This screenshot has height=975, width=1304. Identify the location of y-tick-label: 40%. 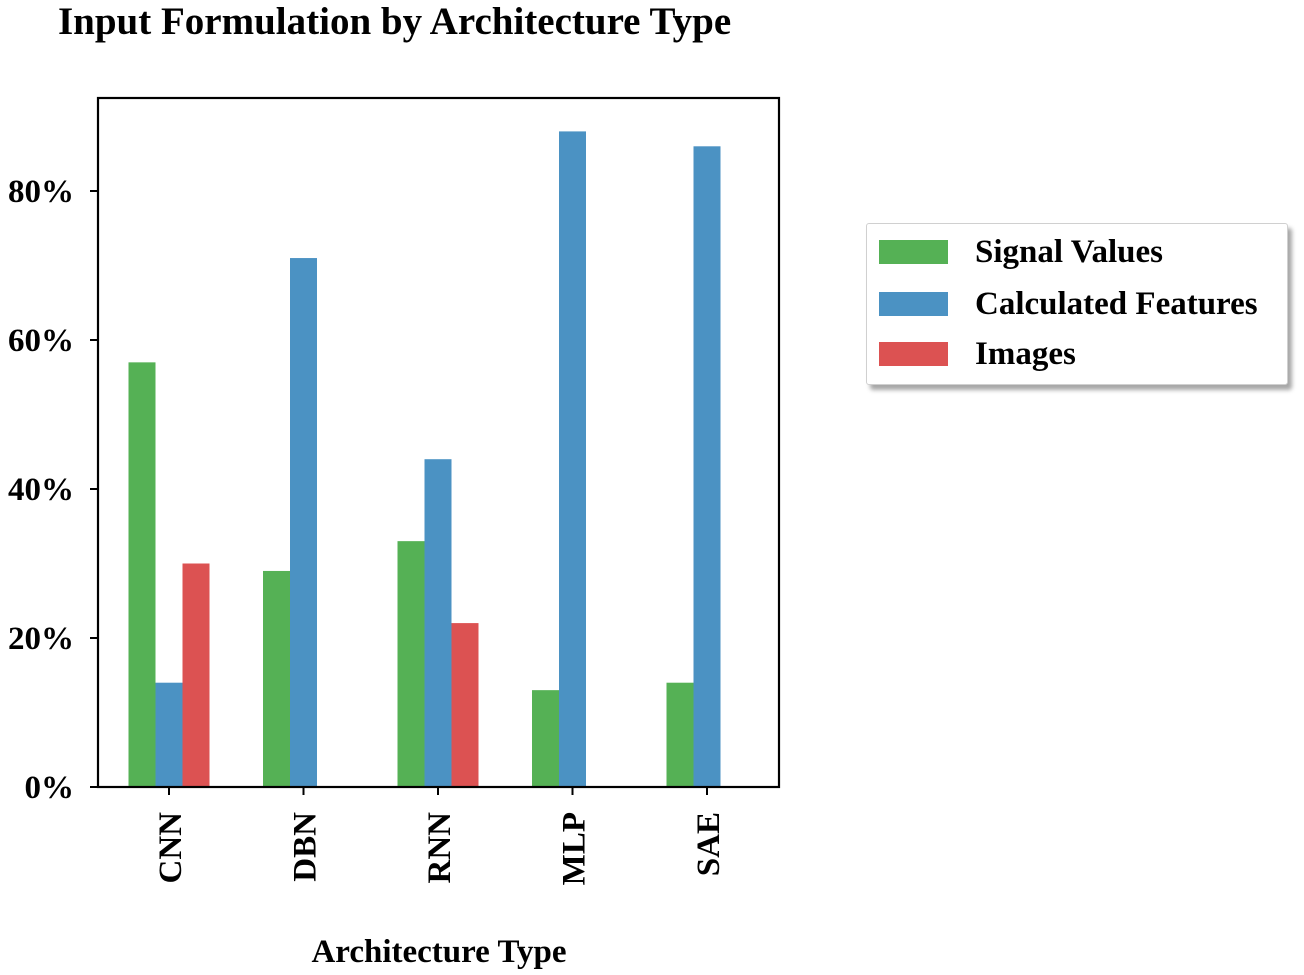
(41, 490).